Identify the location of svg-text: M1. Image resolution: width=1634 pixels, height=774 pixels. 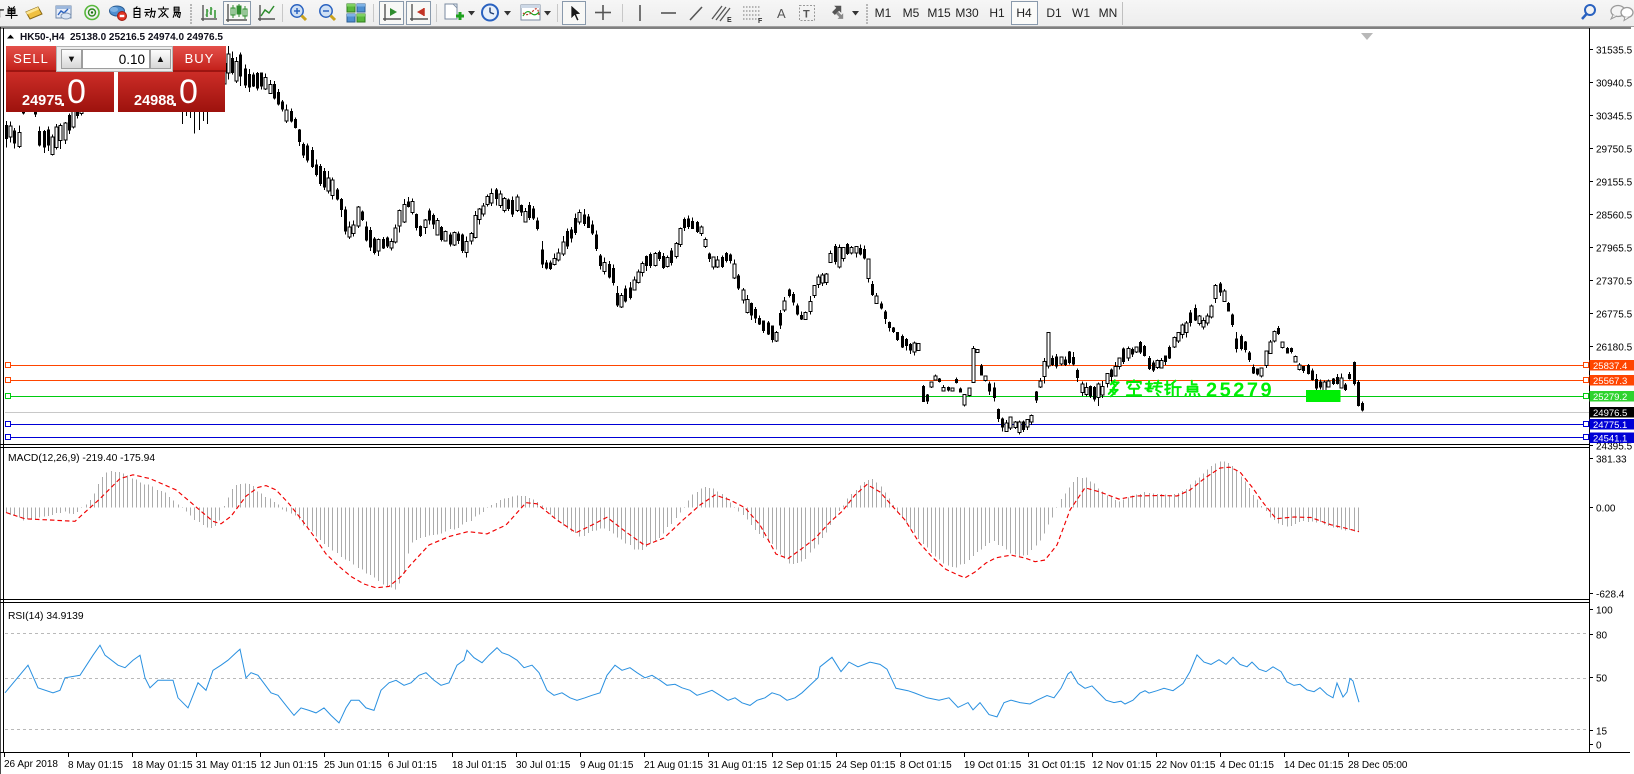
(883, 13).